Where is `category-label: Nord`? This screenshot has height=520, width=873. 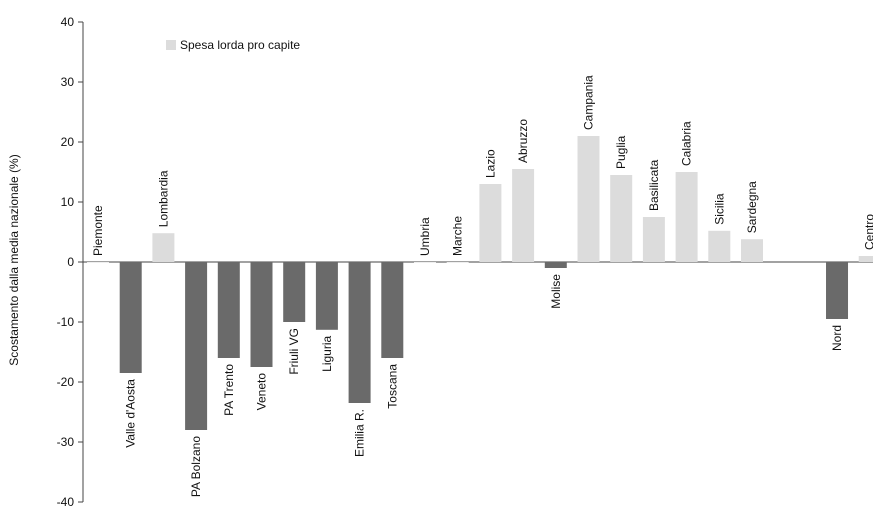 category-label: Nord is located at coordinates (837, 338).